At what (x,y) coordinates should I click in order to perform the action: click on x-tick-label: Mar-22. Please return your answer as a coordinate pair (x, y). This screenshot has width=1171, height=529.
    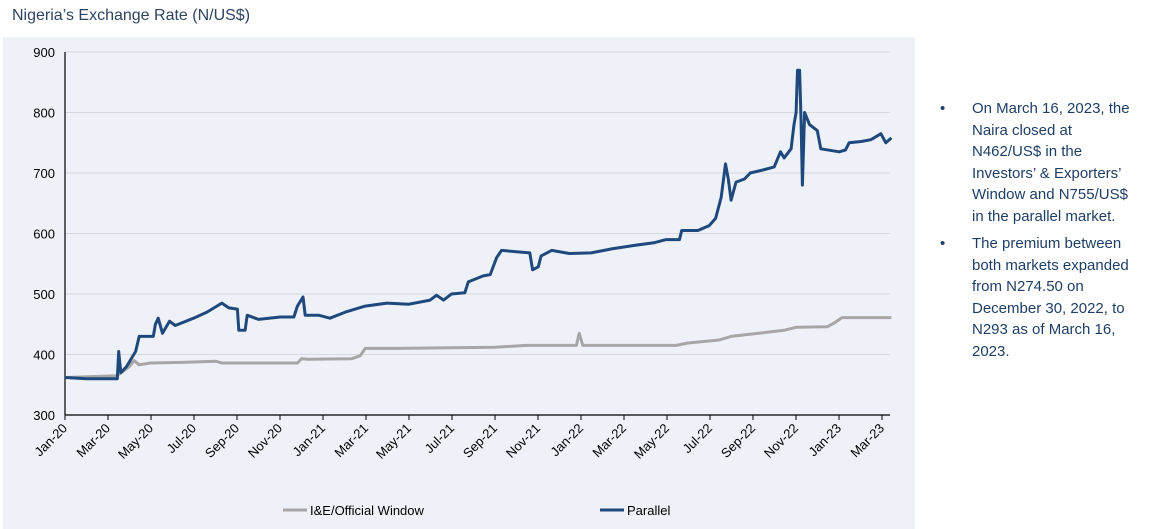
    Looking at the image, I should click on (609, 441).